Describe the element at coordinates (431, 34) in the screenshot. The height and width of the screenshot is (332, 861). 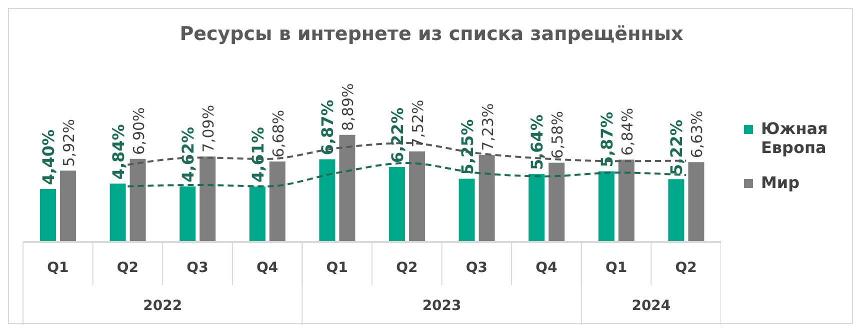
I see `chart-title: Ресурсы в интернете из списка запрещённых` at that location.